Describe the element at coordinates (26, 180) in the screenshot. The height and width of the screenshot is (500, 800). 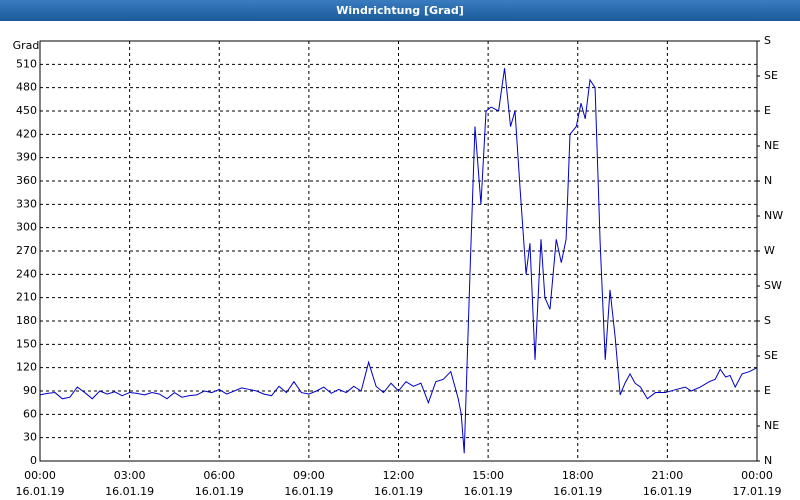
I see `y-tick-label: 360` at that location.